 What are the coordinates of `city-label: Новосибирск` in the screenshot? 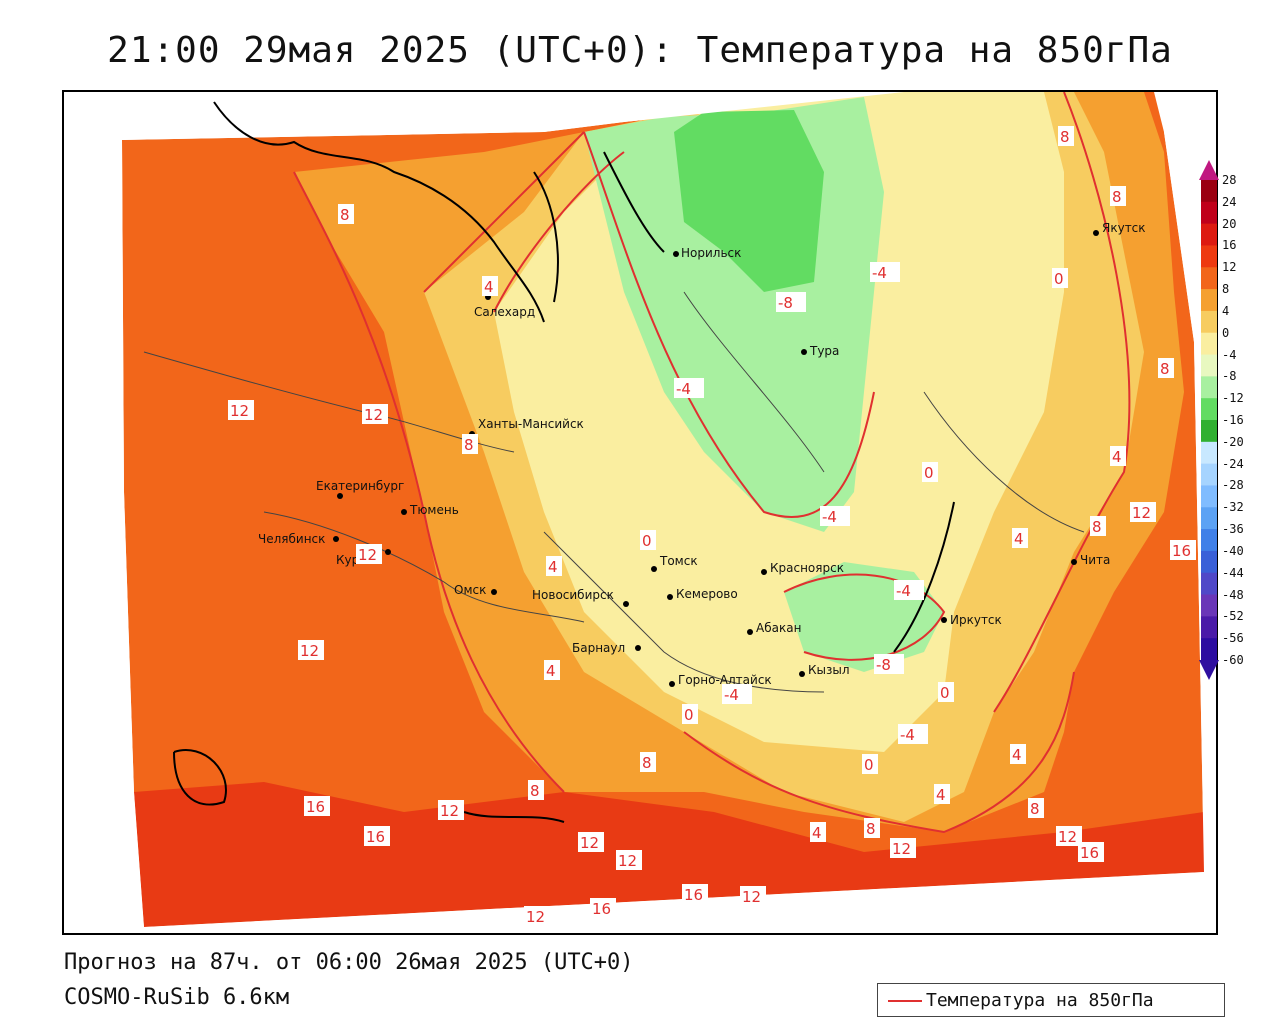 It's located at (573, 595).